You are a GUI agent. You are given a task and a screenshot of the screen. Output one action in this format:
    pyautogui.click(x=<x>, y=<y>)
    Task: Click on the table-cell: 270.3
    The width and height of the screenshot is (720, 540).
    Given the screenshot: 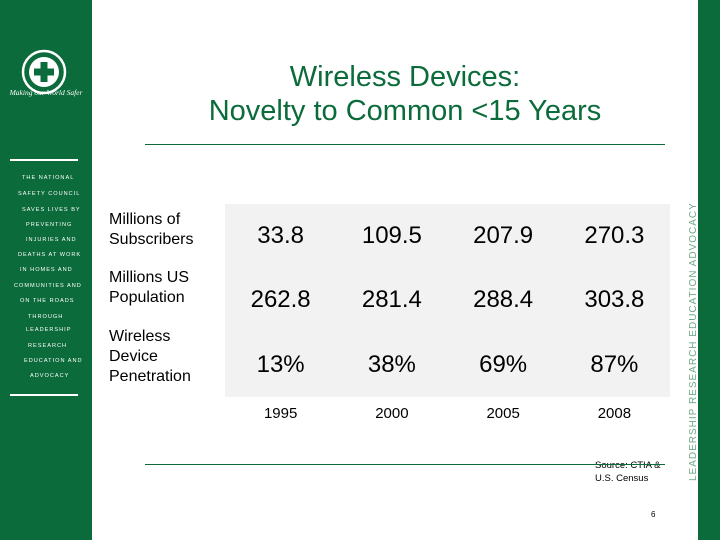 What is the action you would take?
    pyautogui.click(x=614, y=236)
    